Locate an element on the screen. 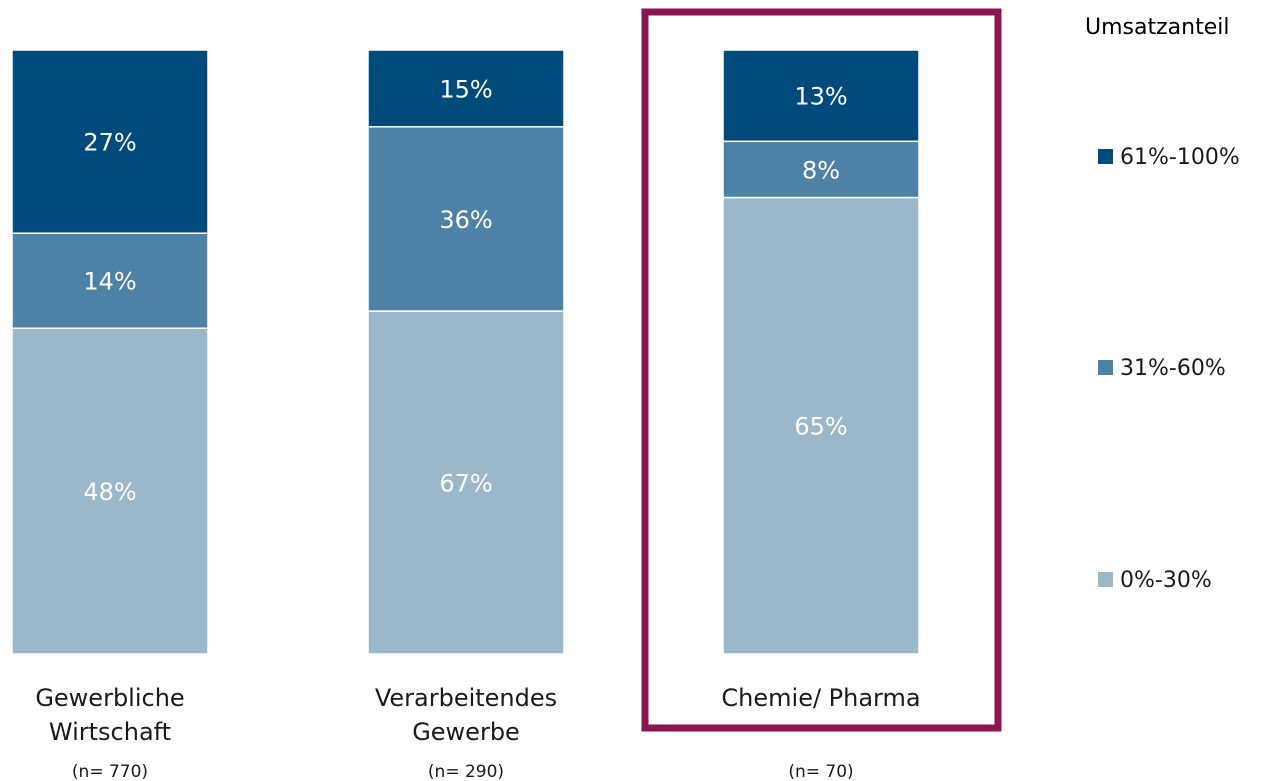 The height and width of the screenshot is (781, 1270). data-label-2-1: 67% is located at coordinates (465, 484).